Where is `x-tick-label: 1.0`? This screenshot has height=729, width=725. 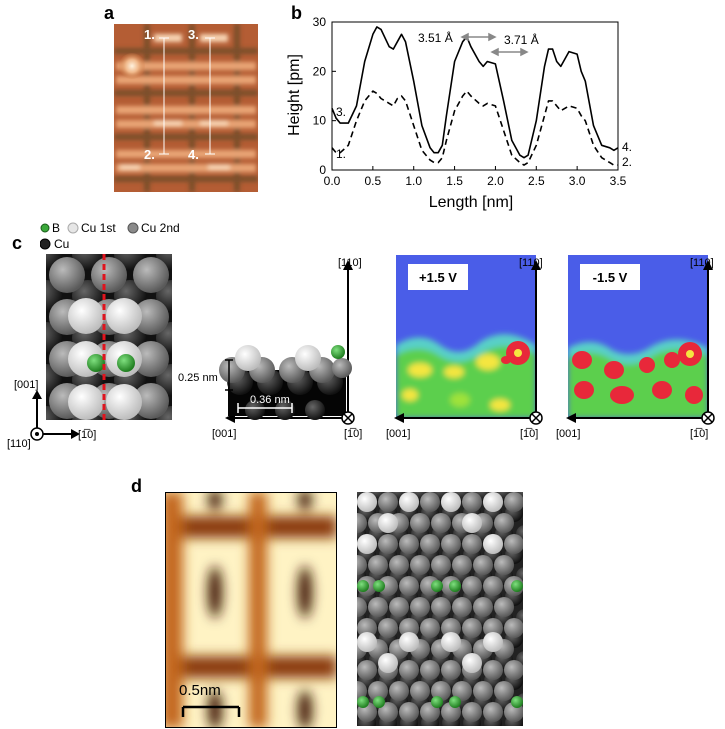
x-tick-label: 1.0 is located at coordinates (413, 181).